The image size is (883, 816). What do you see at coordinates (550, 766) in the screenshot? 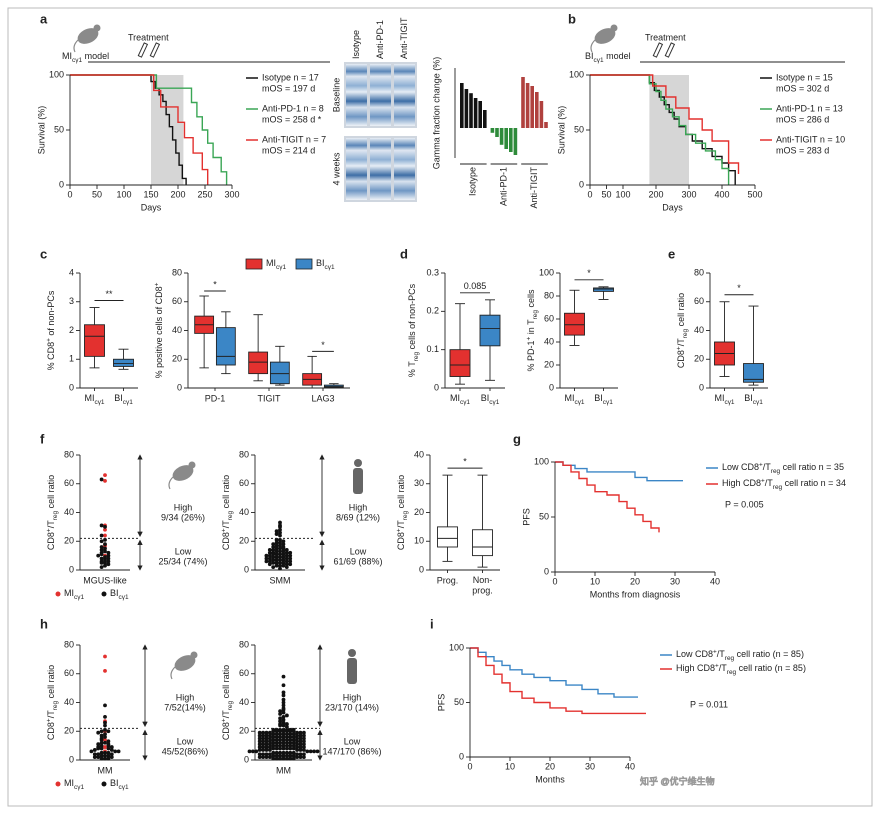
I see `x-tick-label: 20` at bounding box center [550, 766].